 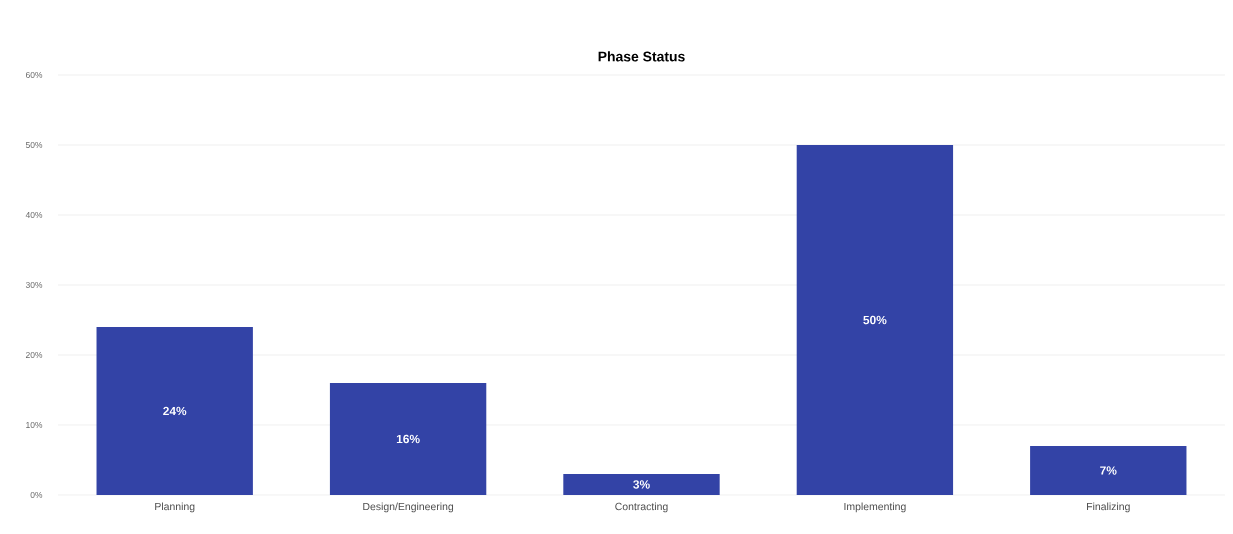 What do you see at coordinates (34, 74) in the screenshot?
I see `y-tick-label: 60%` at bounding box center [34, 74].